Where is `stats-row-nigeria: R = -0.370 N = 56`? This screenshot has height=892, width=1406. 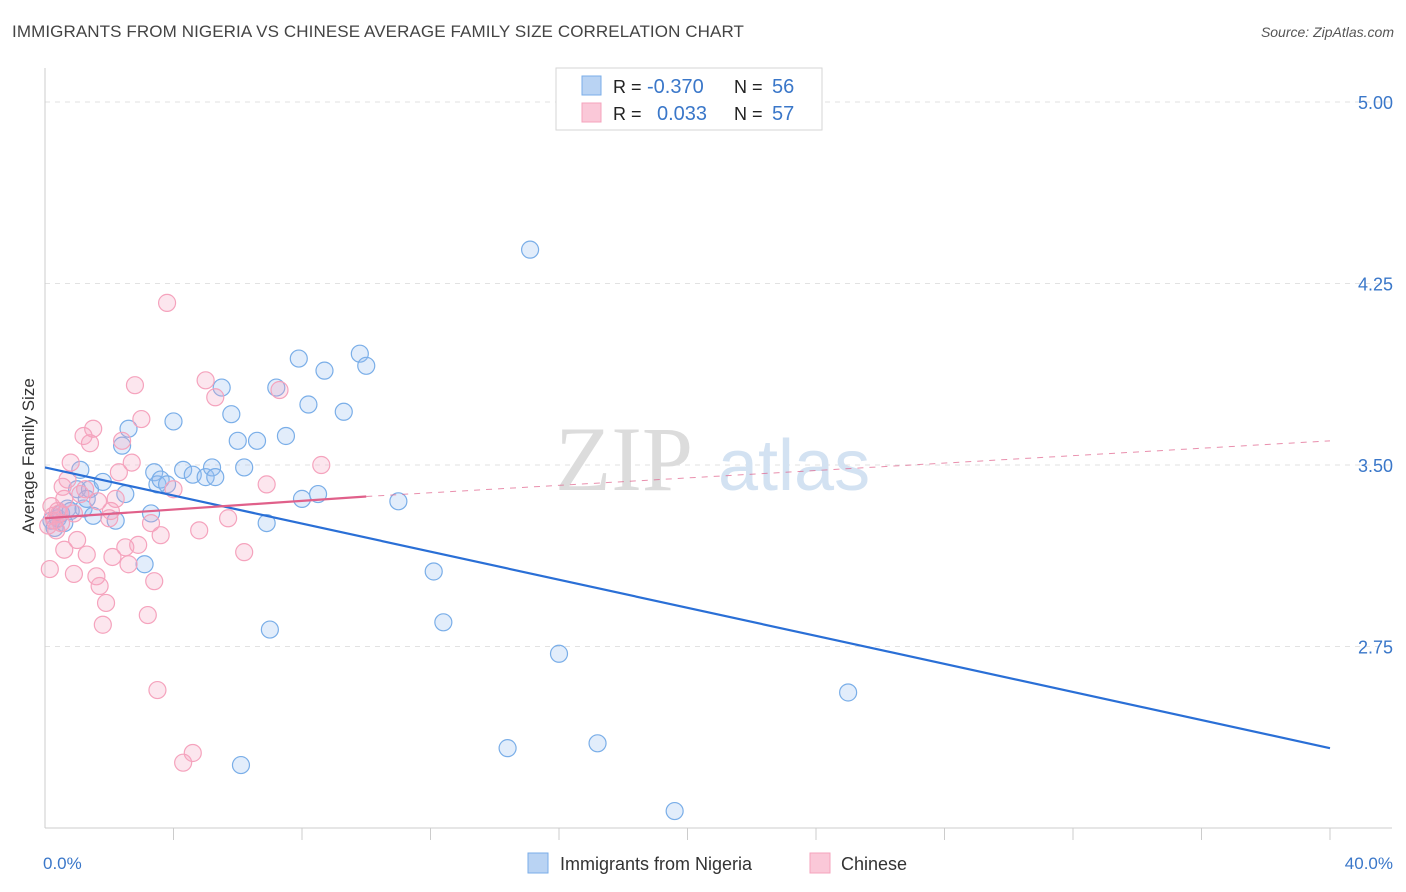
stats-row-nigeria: R = -0.370 N = 56 is located at coordinates (687, 86).